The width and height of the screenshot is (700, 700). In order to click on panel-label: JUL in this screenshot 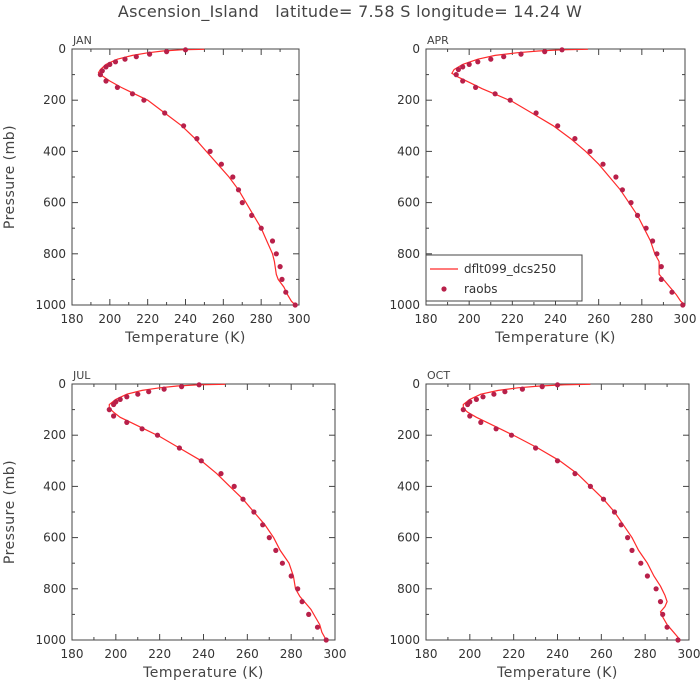, I will do `click(81, 375)`.